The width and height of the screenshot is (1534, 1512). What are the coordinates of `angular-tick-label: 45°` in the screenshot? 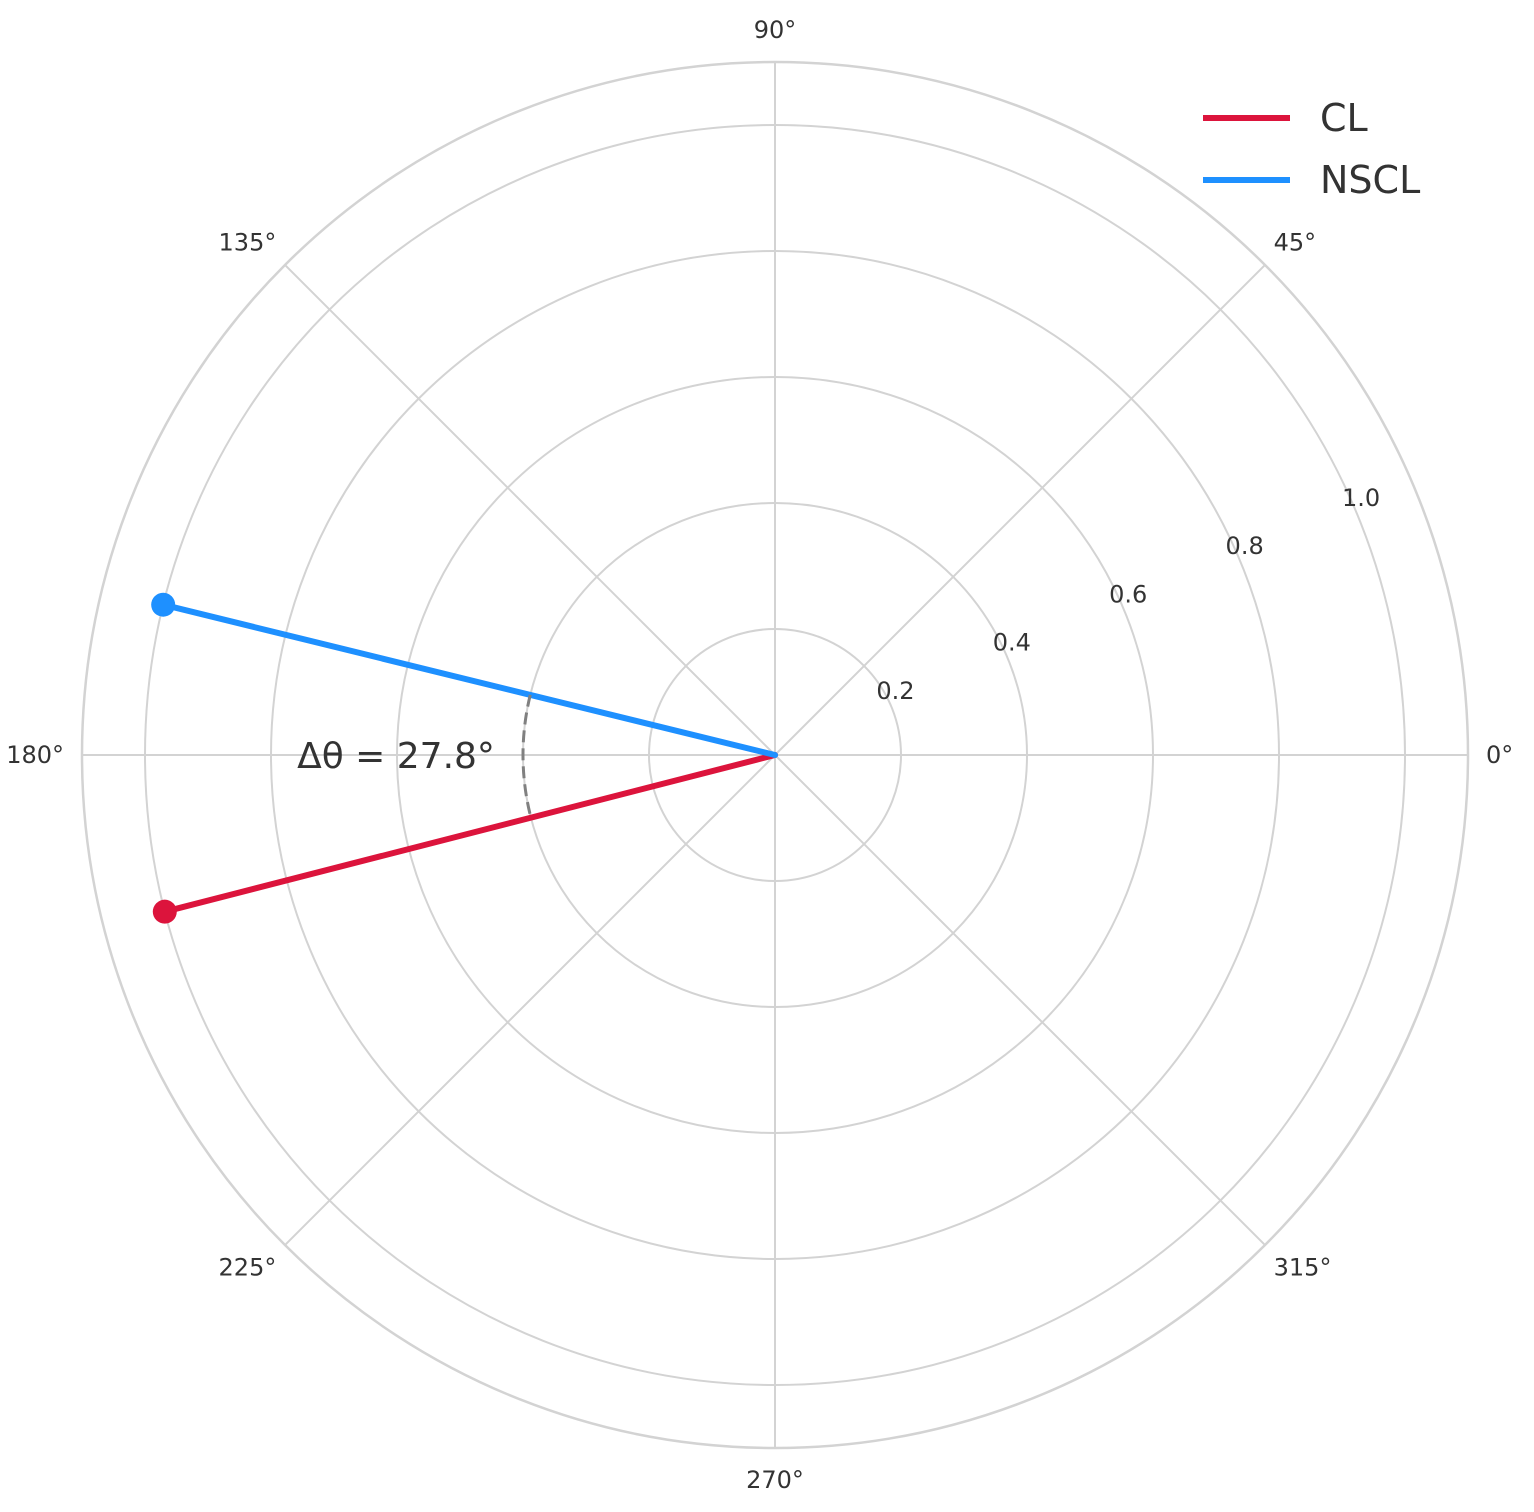 It's located at (1295, 242).